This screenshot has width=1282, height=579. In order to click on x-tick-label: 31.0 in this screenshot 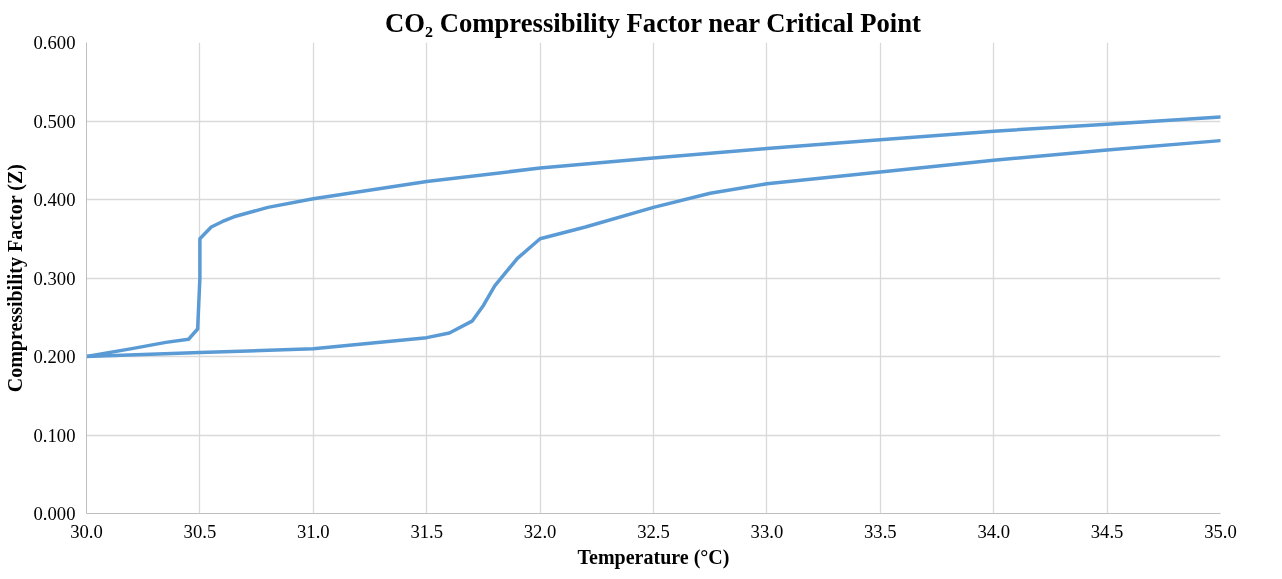, I will do `click(313, 531)`.